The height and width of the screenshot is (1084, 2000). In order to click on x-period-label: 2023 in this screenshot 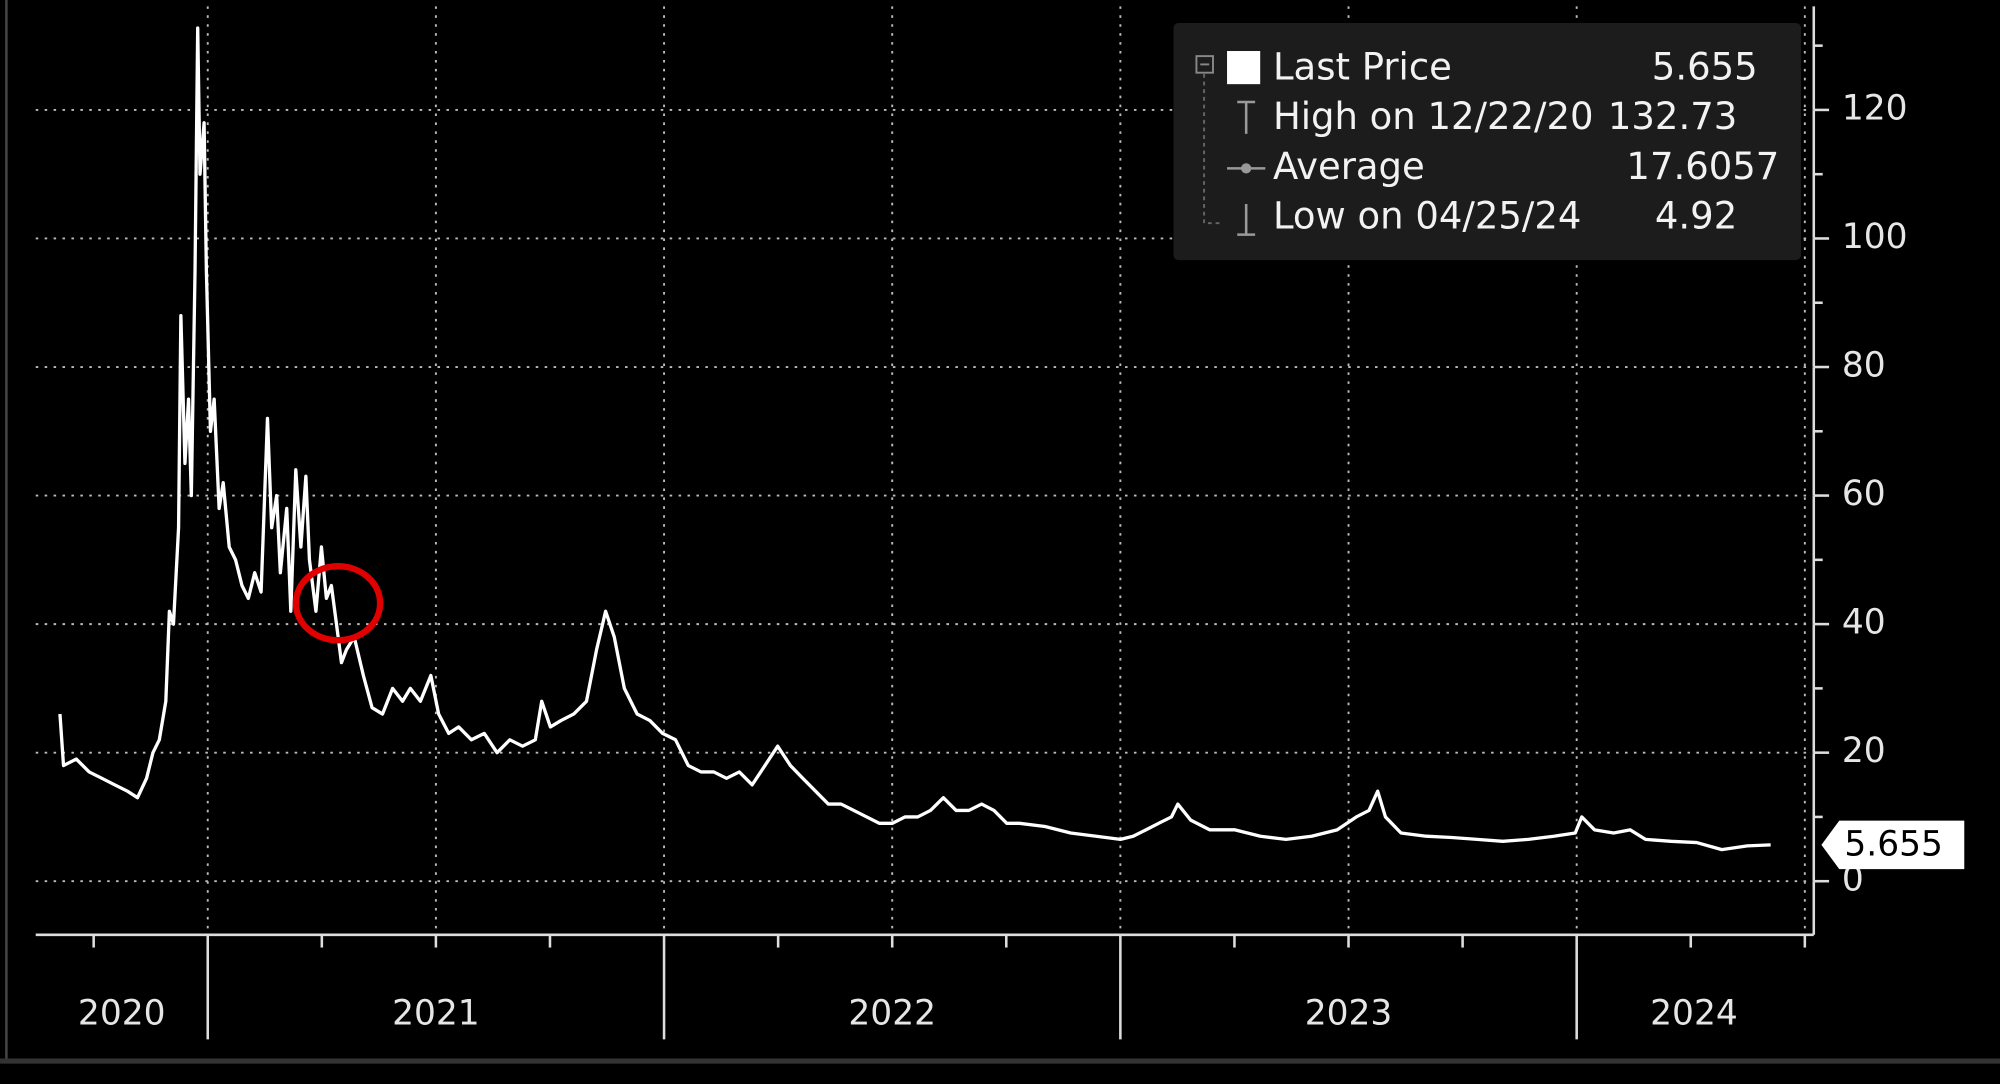, I will do `click(1349, 1014)`.